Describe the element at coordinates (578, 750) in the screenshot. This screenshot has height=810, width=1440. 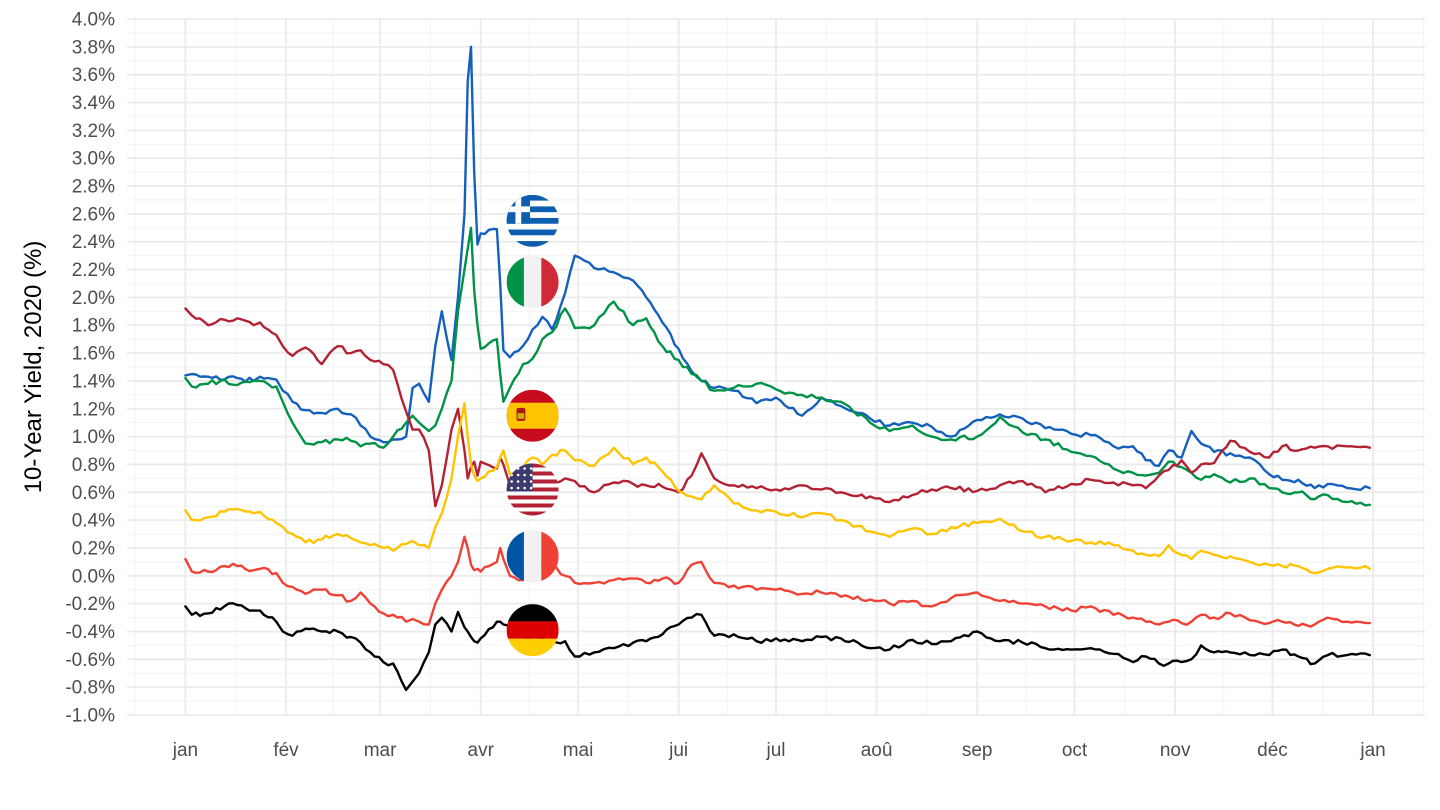
I see `x-tick-label: mai` at that location.